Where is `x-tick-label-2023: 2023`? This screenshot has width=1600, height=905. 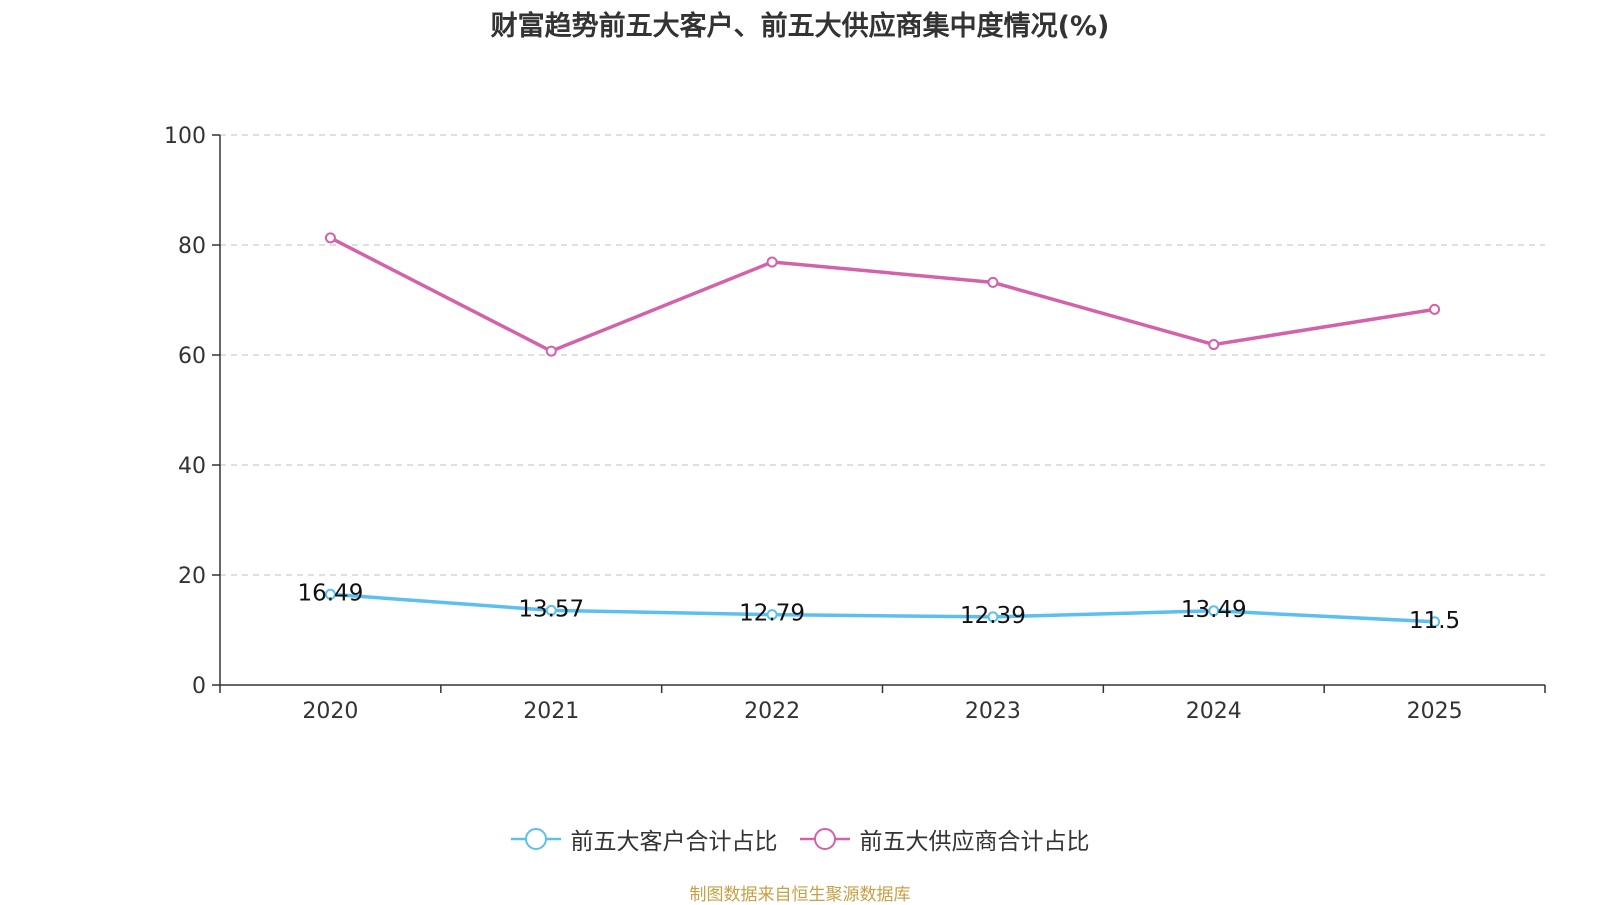 x-tick-label-2023: 2023 is located at coordinates (993, 711).